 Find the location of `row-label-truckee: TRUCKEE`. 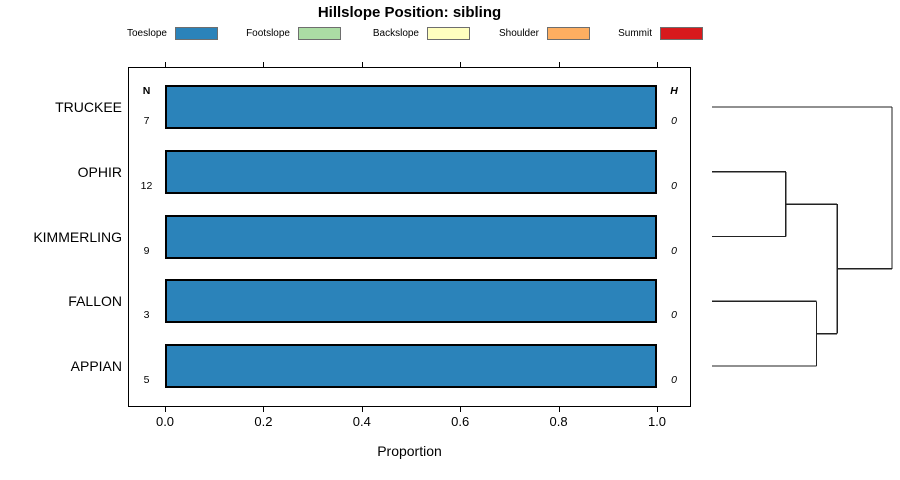

row-label-truckee: TRUCKEE is located at coordinates (88, 107).